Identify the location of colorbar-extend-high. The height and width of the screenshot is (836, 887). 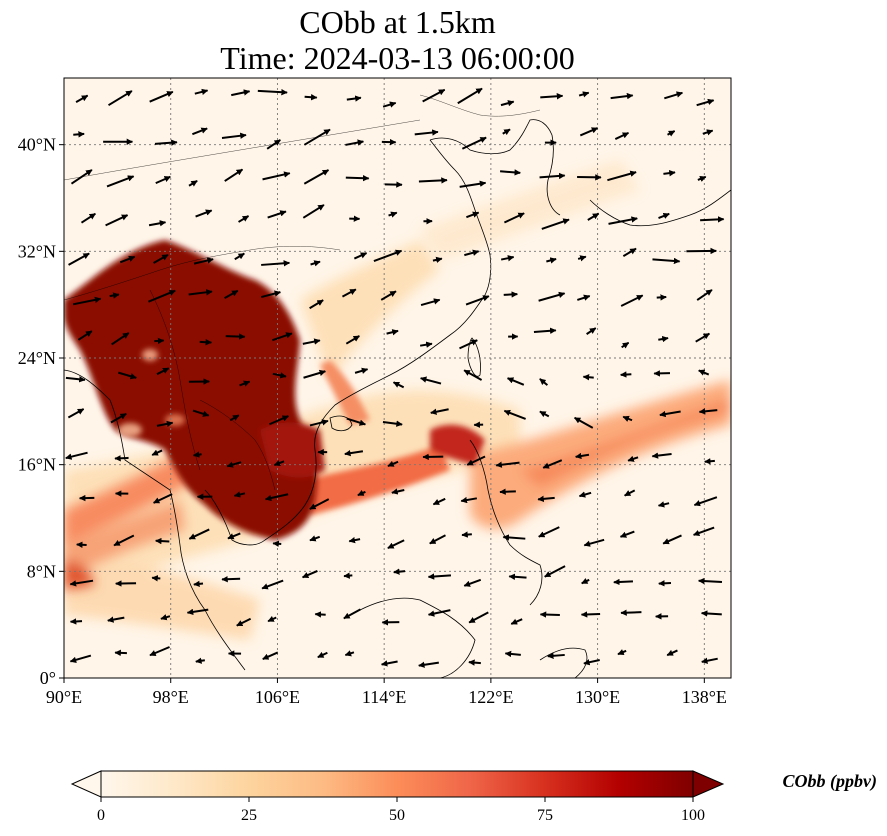
(708, 784).